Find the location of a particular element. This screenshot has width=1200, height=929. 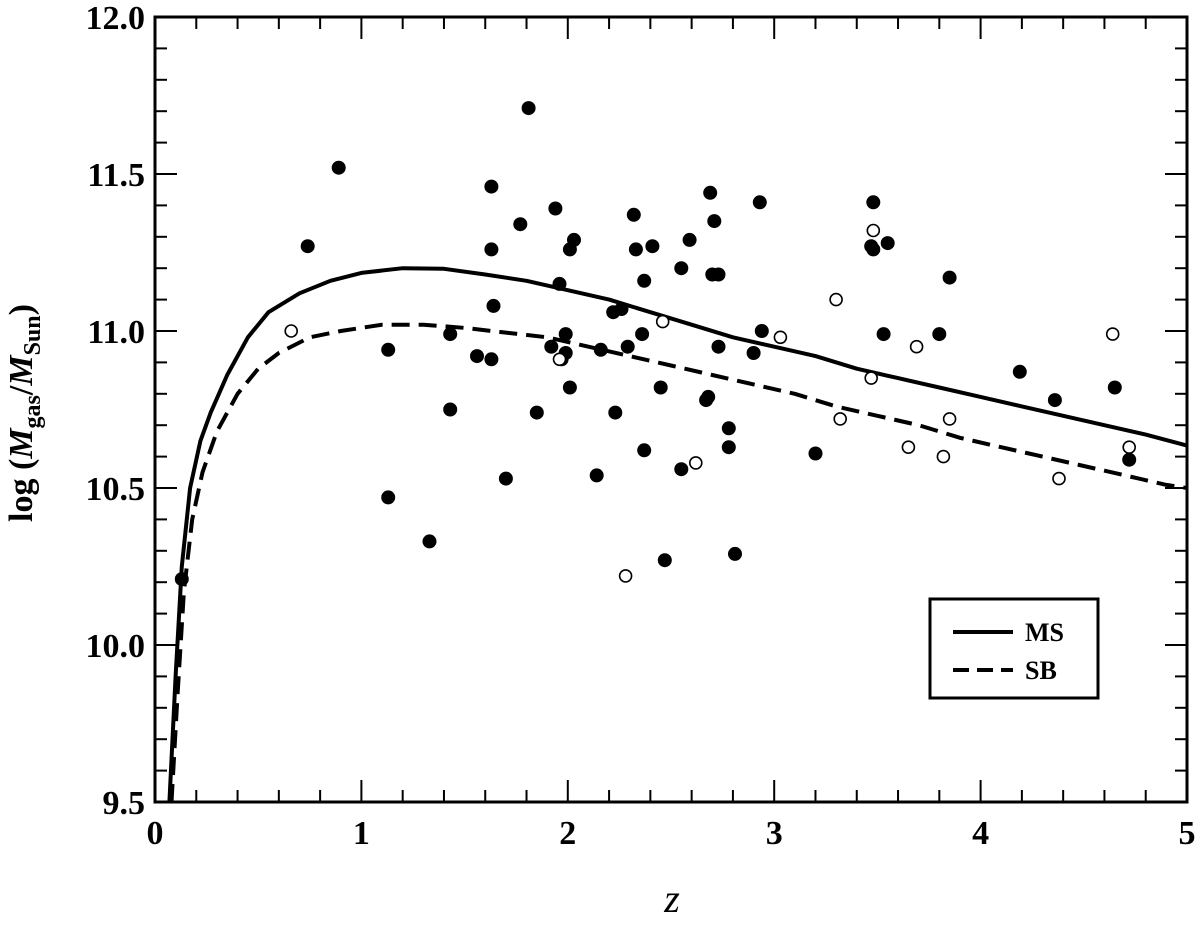

legend: MS SB is located at coordinates (1014, 648).